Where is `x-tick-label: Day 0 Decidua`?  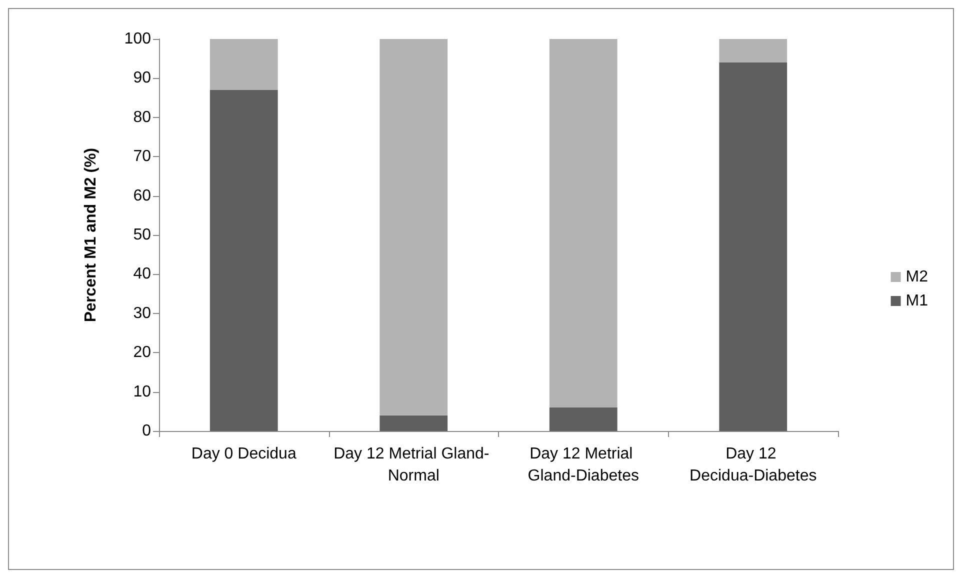 x-tick-label: Day 0 Decidua is located at coordinates (243, 454).